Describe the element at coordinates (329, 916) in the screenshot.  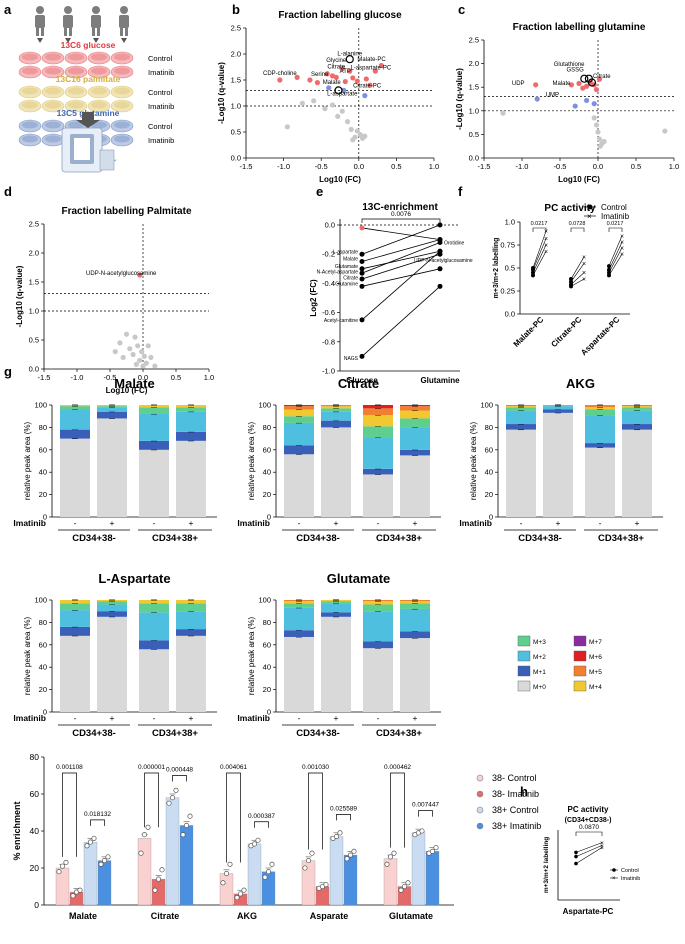
I see `x-category-label: Asparate` at that location.